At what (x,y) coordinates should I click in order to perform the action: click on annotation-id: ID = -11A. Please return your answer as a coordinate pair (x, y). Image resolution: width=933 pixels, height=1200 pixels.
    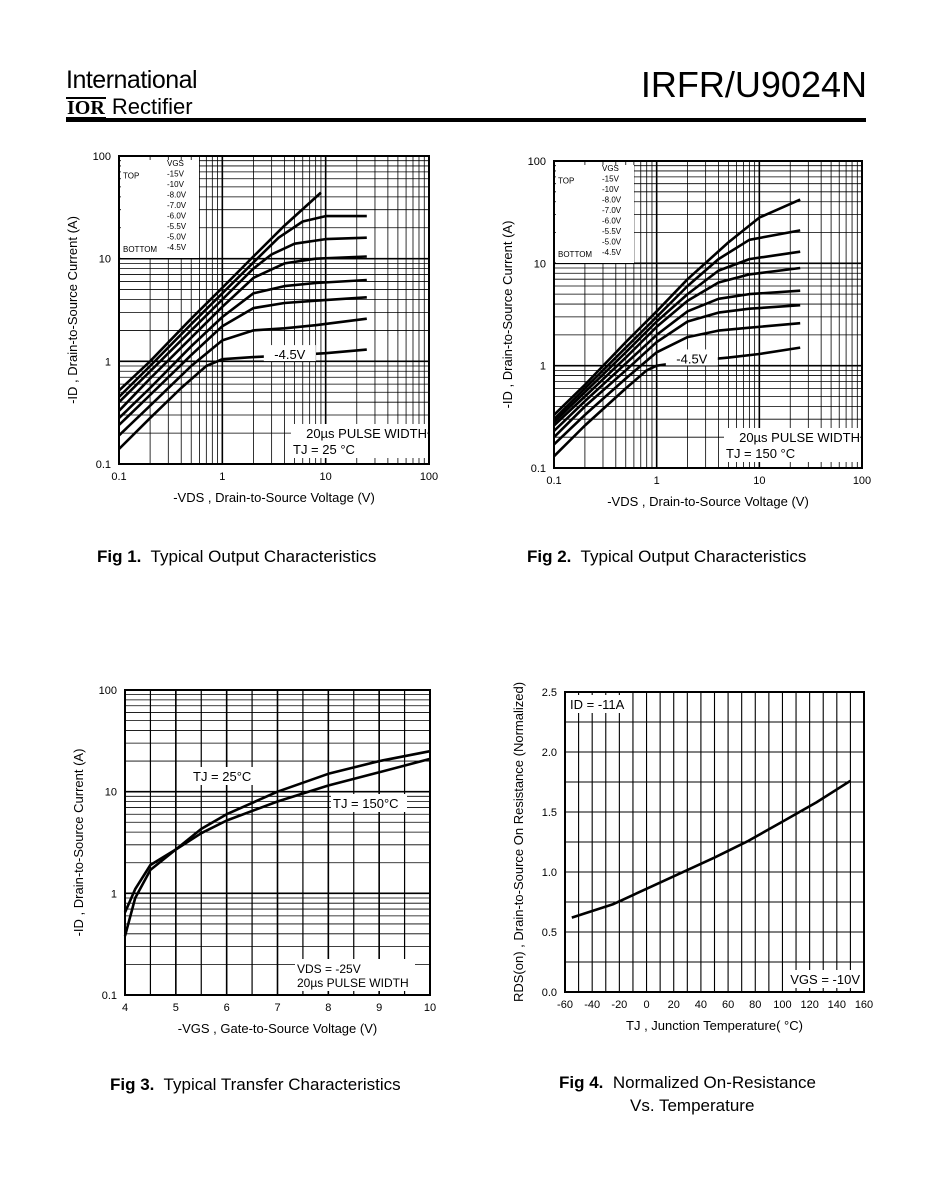
    Looking at the image, I should click on (597, 704).